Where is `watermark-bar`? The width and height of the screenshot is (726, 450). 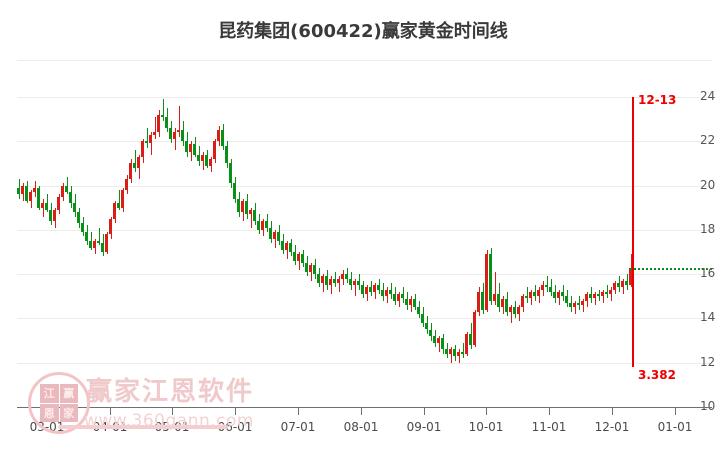
watermark-bar is located at coordinates (143, 427).